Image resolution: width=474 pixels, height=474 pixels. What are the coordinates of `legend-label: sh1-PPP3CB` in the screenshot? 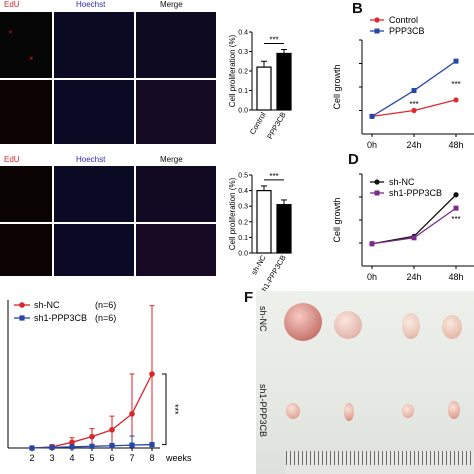 It's located at (60, 318).